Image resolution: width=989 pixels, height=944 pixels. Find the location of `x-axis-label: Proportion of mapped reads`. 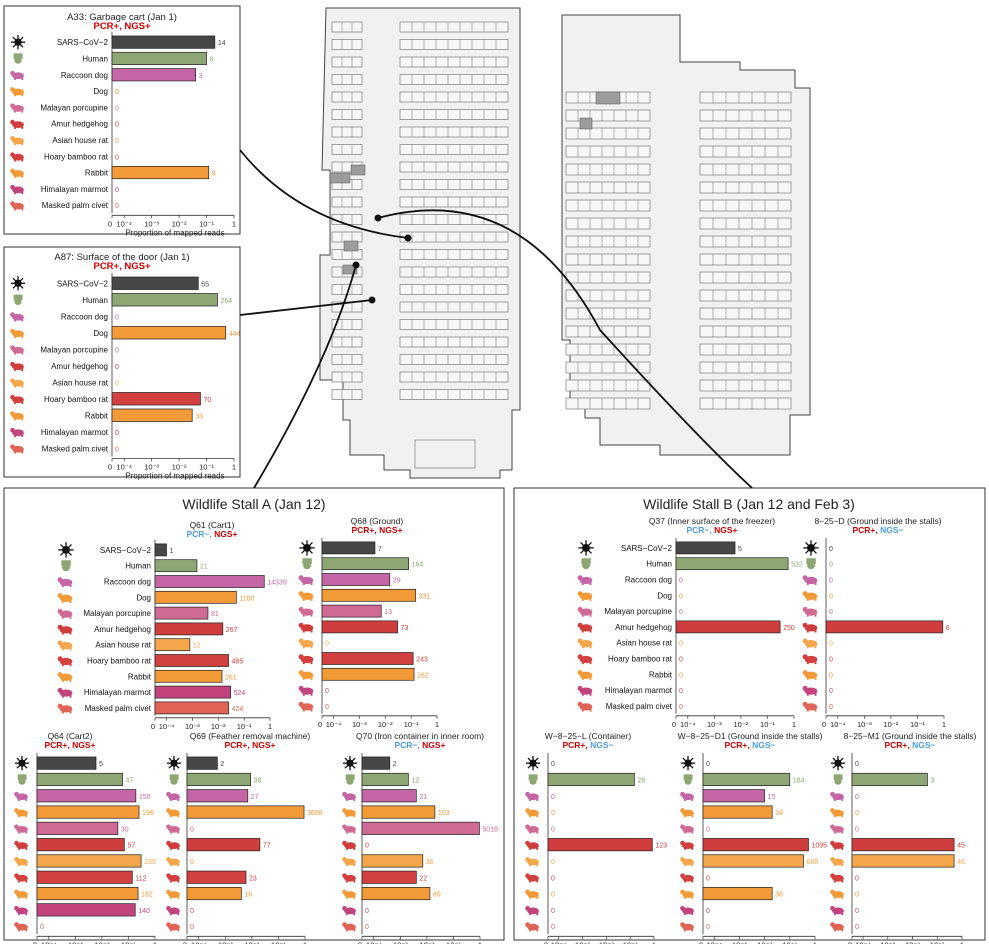

x-axis-label: Proportion of mapped reads is located at coordinates (174, 232).